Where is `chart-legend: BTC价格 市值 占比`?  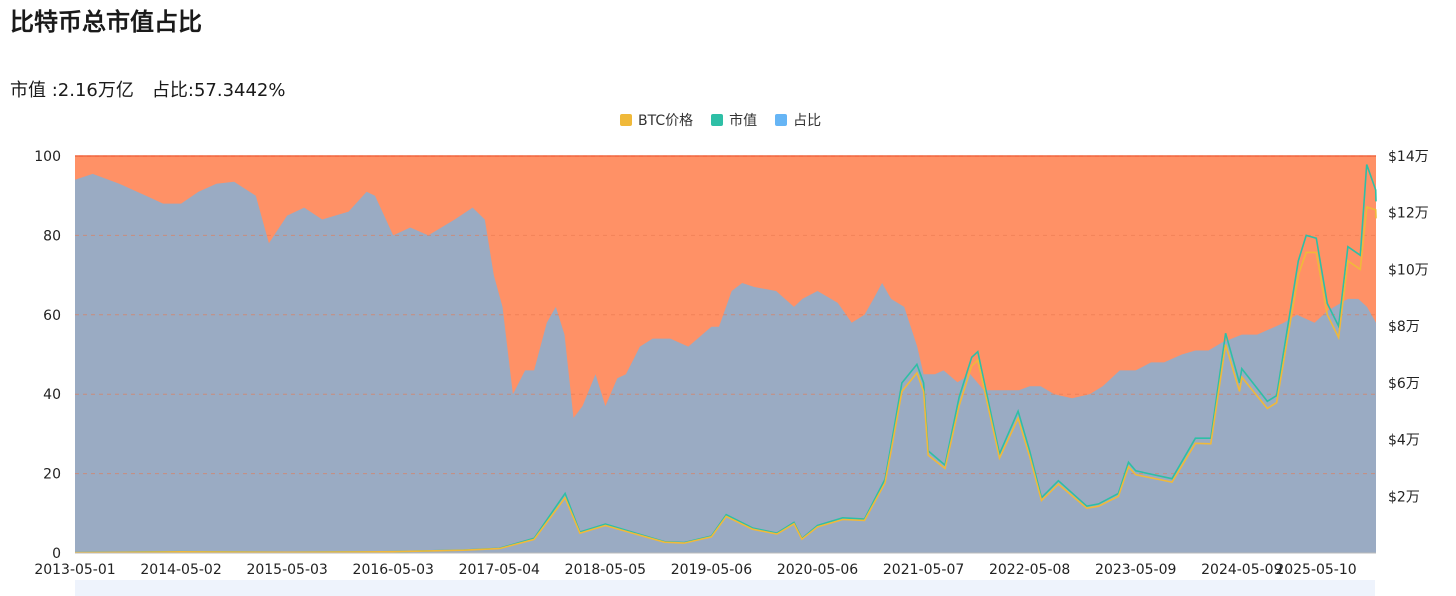
chart-legend: BTC价格 市值 占比 is located at coordinates (720, 120).